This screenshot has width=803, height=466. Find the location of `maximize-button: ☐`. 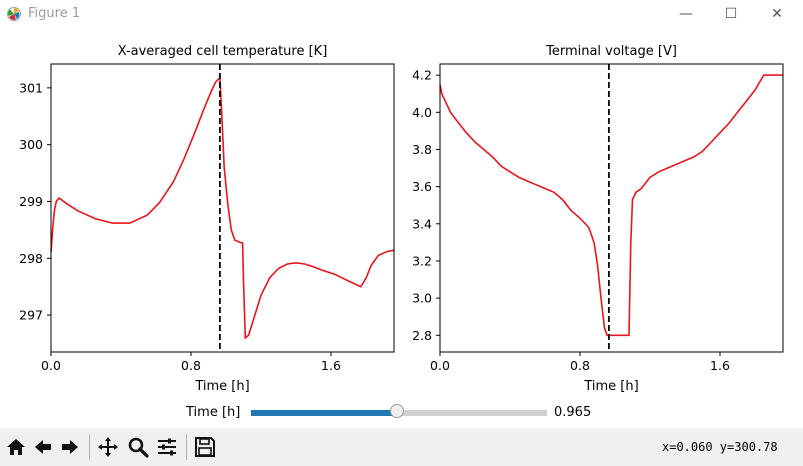

maximize-button: ☐ is located at coordinates (731, 14).